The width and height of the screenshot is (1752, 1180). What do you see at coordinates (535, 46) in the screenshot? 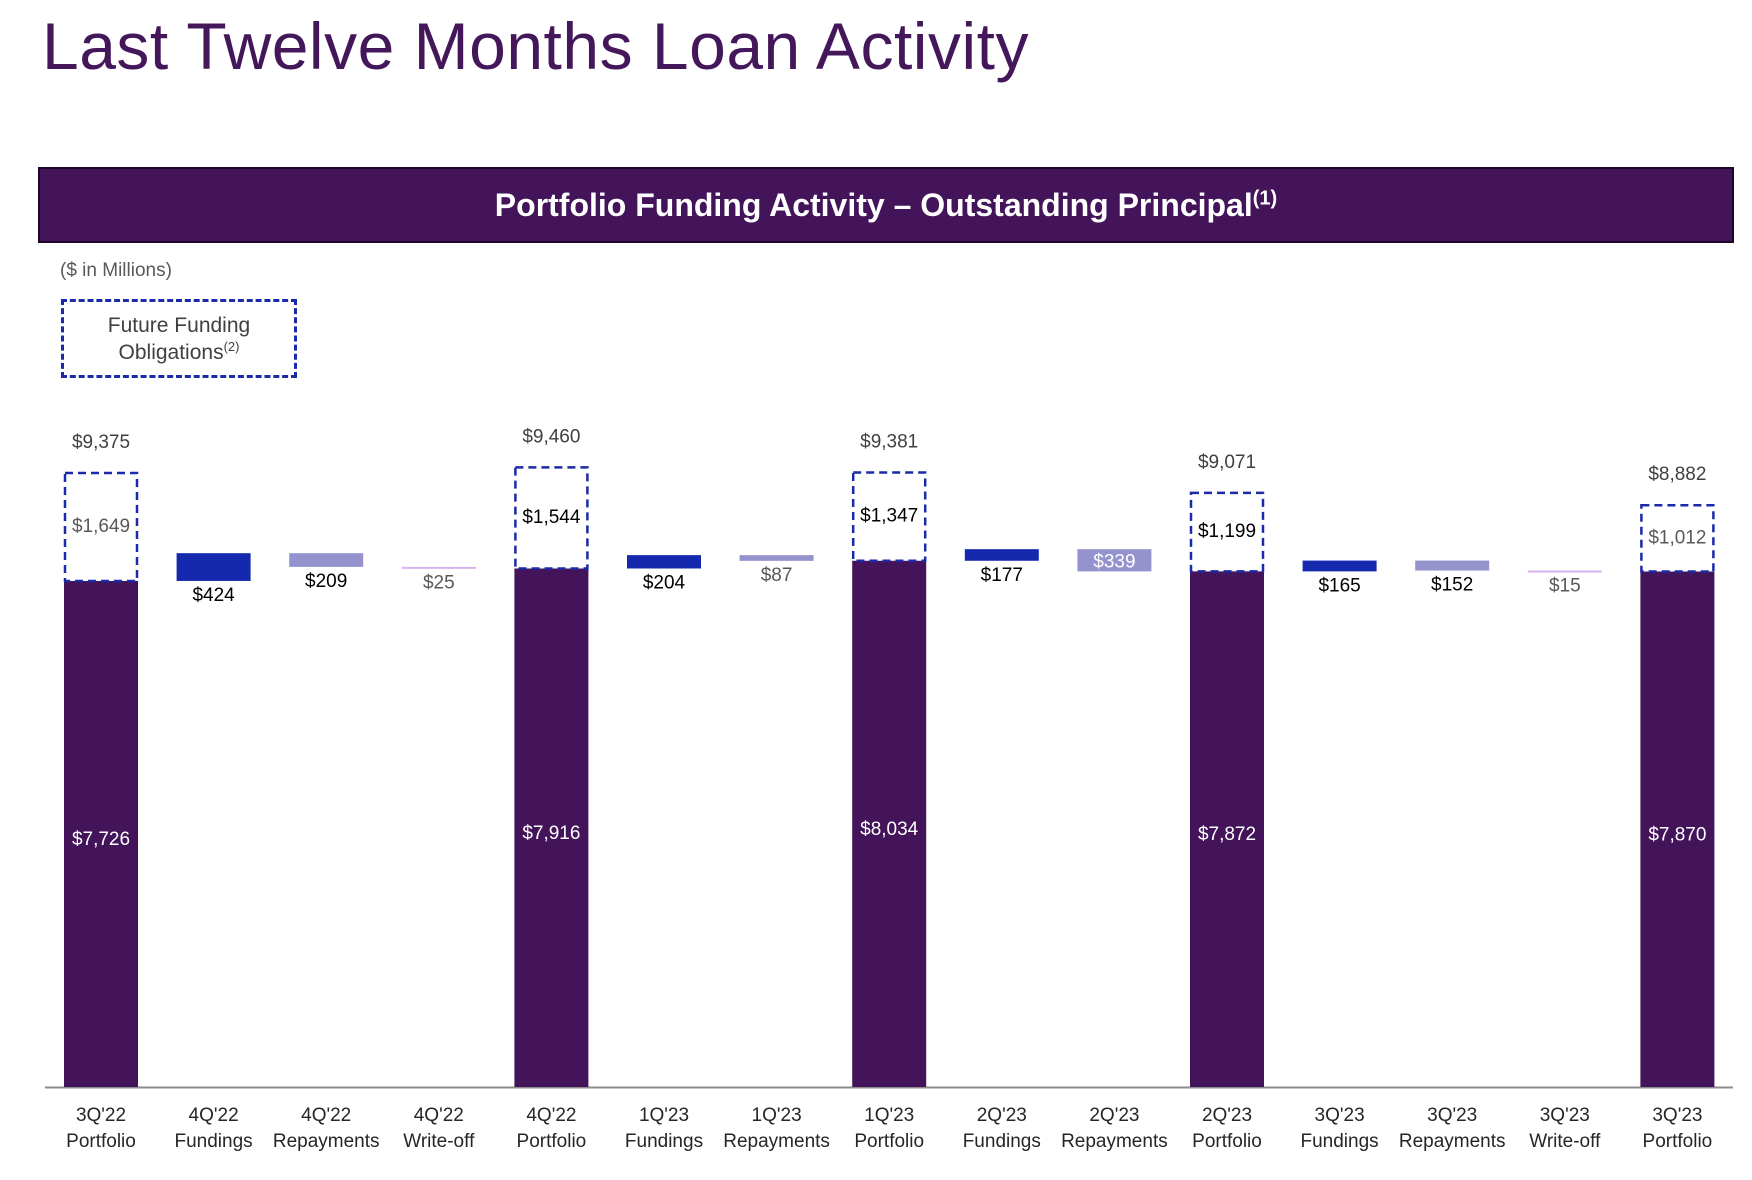
I see `page-title: Last Twelve Months Loan Activity` at bounding box center [535, 46].